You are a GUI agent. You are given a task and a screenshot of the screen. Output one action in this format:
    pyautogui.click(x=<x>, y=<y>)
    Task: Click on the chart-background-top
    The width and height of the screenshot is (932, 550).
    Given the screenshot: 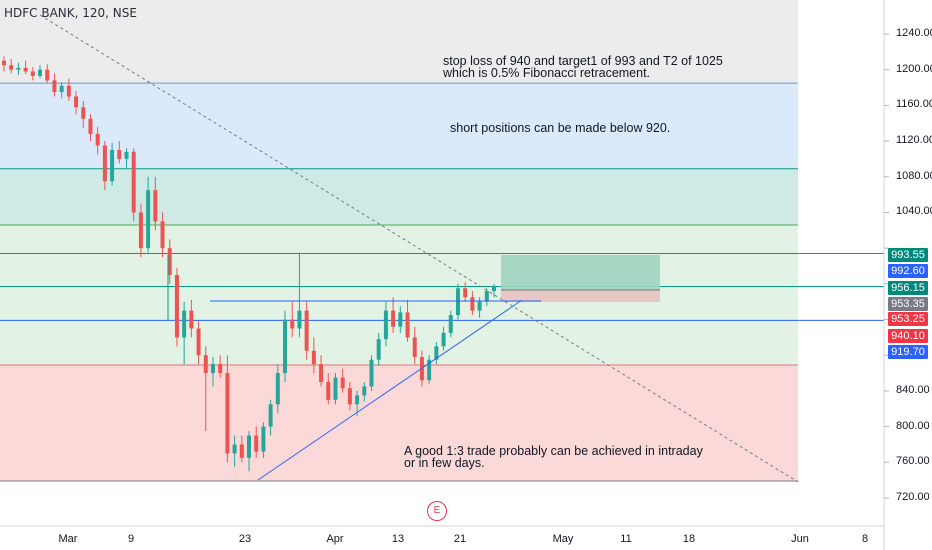 What is the action you would take?
    pyautogui.click(x=399, y=42)
    